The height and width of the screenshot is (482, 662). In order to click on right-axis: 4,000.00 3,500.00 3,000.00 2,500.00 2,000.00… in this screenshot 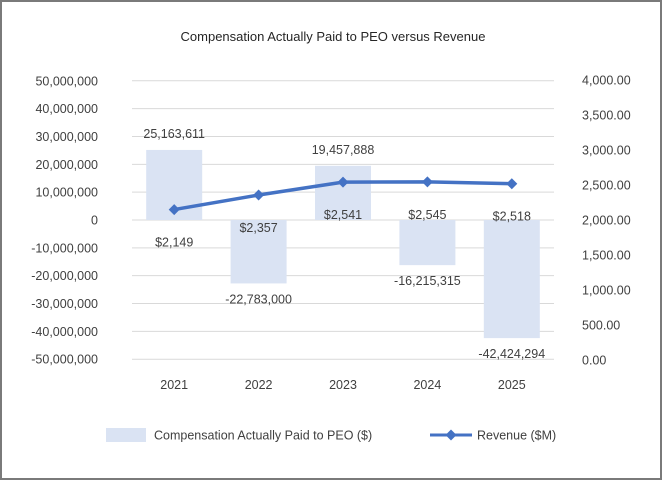, I will do `click(606, 221)`.